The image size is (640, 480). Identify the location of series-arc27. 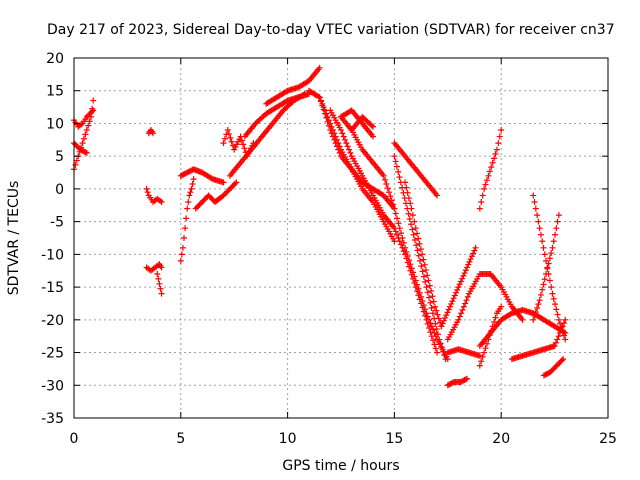
(457, 382).